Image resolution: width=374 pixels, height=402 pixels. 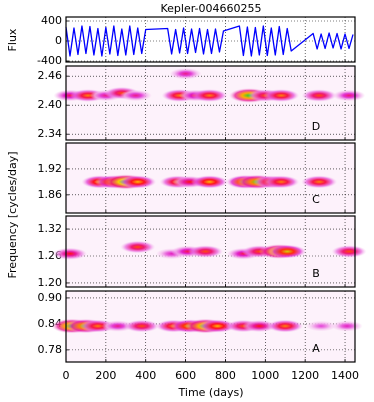 What do you see at coordinates (265, 375) in the screenshot?
I see `x-tick-label: 1000` at bounding box center [265, 375].